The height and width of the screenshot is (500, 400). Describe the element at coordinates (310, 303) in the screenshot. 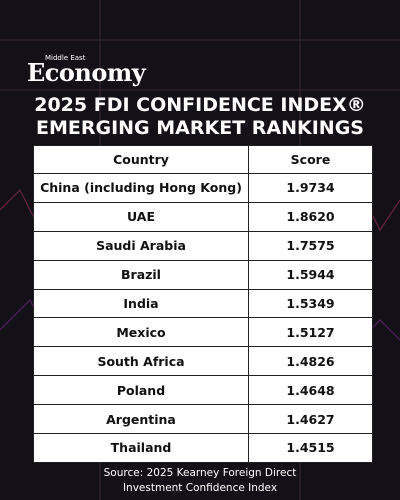

I see `score-cell: 1.5349` at that location.